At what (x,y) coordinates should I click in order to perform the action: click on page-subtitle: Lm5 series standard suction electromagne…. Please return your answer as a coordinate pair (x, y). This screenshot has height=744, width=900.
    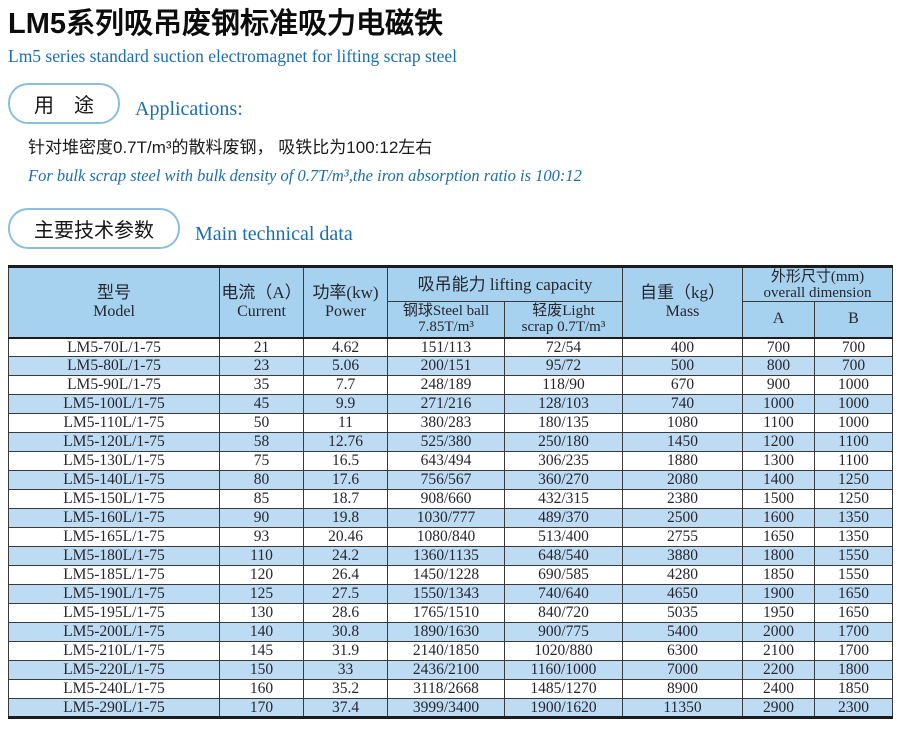
    Looking at the image, I should click on (233, 56).